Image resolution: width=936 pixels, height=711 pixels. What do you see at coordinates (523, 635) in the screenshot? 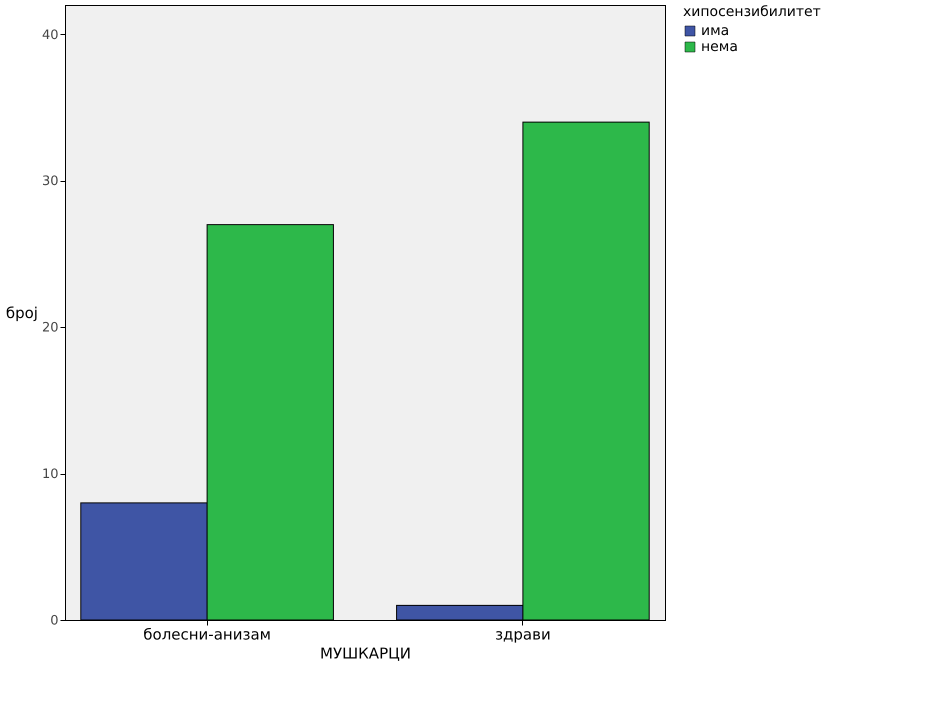
I see `x-tick-label: здрави` at bounding box center [523, 635].